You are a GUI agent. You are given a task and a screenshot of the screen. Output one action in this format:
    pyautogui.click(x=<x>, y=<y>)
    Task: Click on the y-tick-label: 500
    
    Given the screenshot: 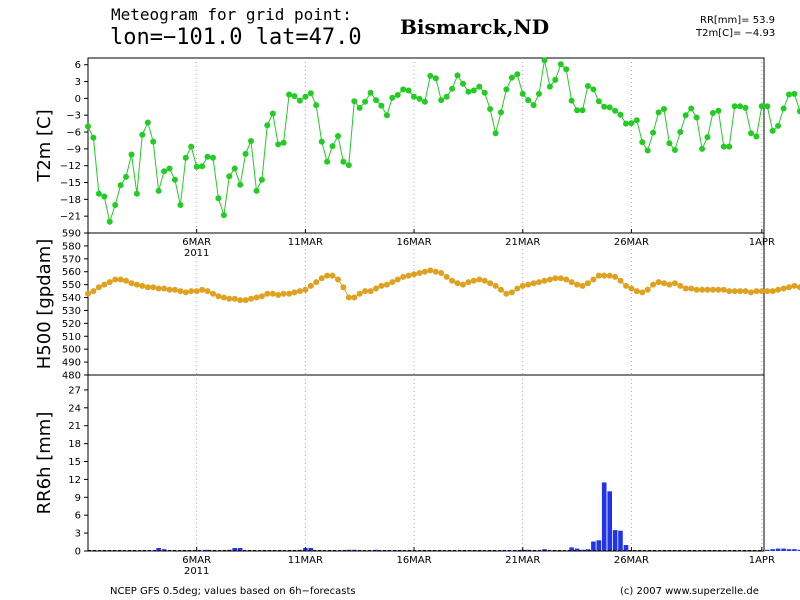 What is the action you would take?
    pyautogui.click(x=71, y=350)
    